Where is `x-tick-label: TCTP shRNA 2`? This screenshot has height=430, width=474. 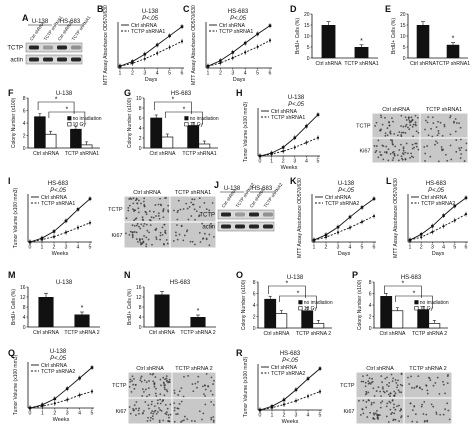
x-tick-label: TCTP shRNA 2 is located at coordinates (81, 333).